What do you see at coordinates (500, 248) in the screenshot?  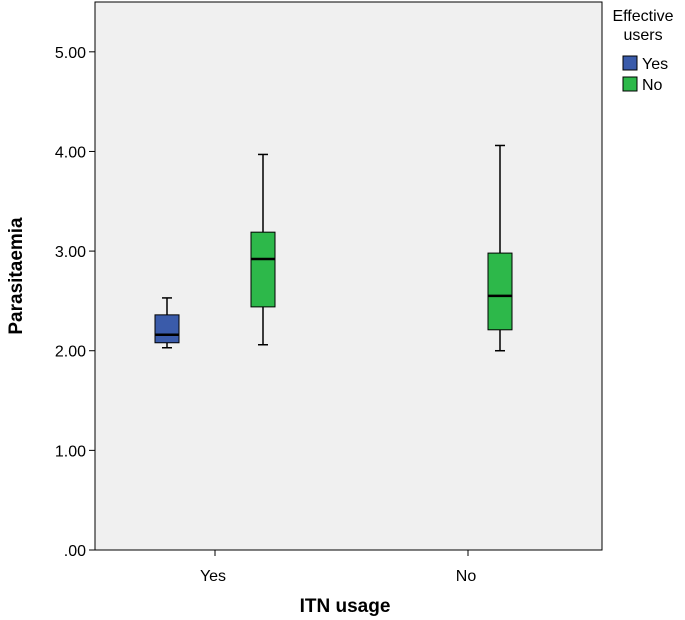 I see `box-no-no` at bounding box center [500, 248].